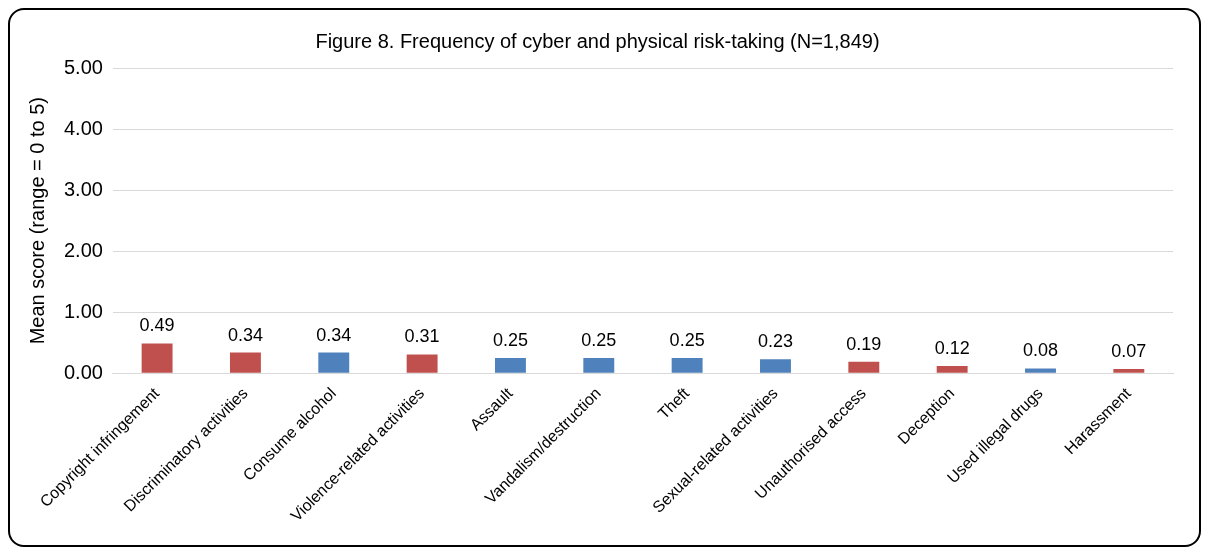 Image resolution: width=1205 pixels, height=551 pixels. Describe the element at coordinates (157, 325) in the screenshot. I see `data-label: 0.49` at that location.